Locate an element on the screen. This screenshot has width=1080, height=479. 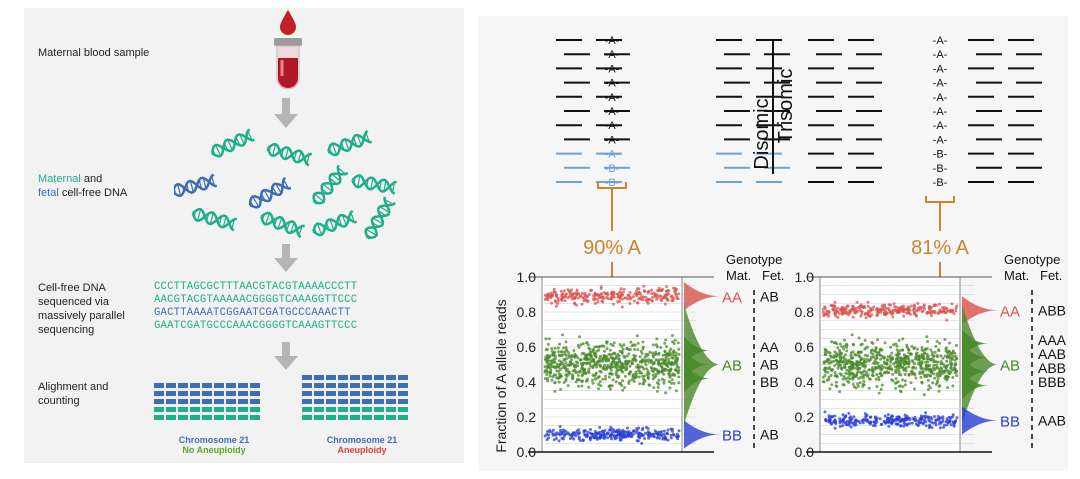
fetal-genotype-label: AAB is located at coordinates (1052, 354).